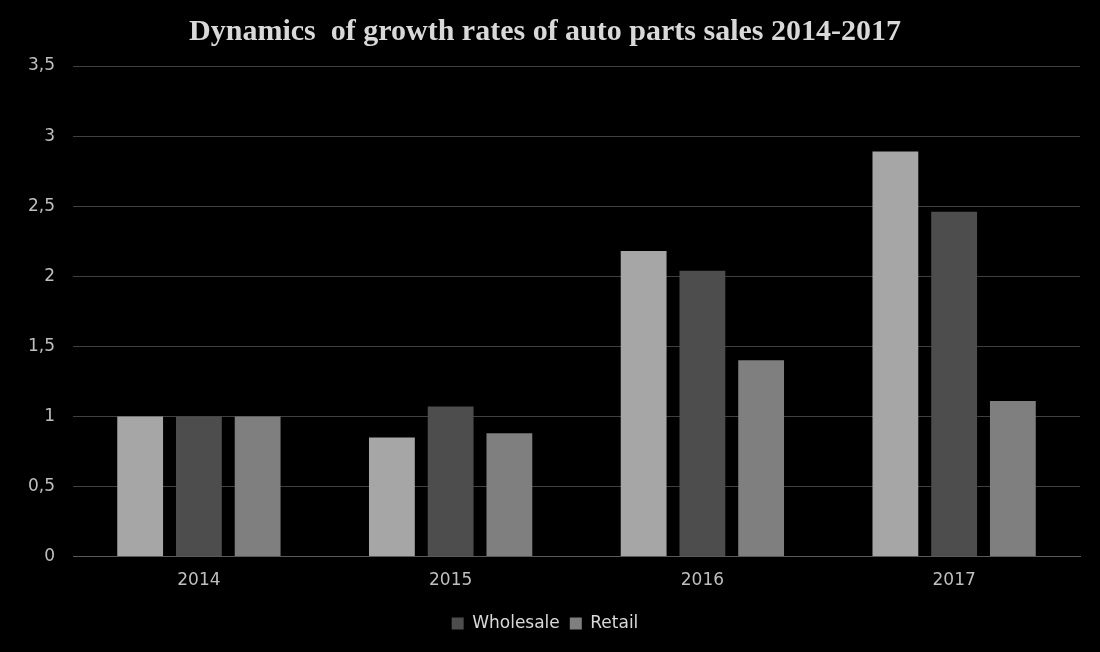 The width and height of the screenshot is (1100, 652). I want to click on x-tick-label: 2014, so click(199, 579).